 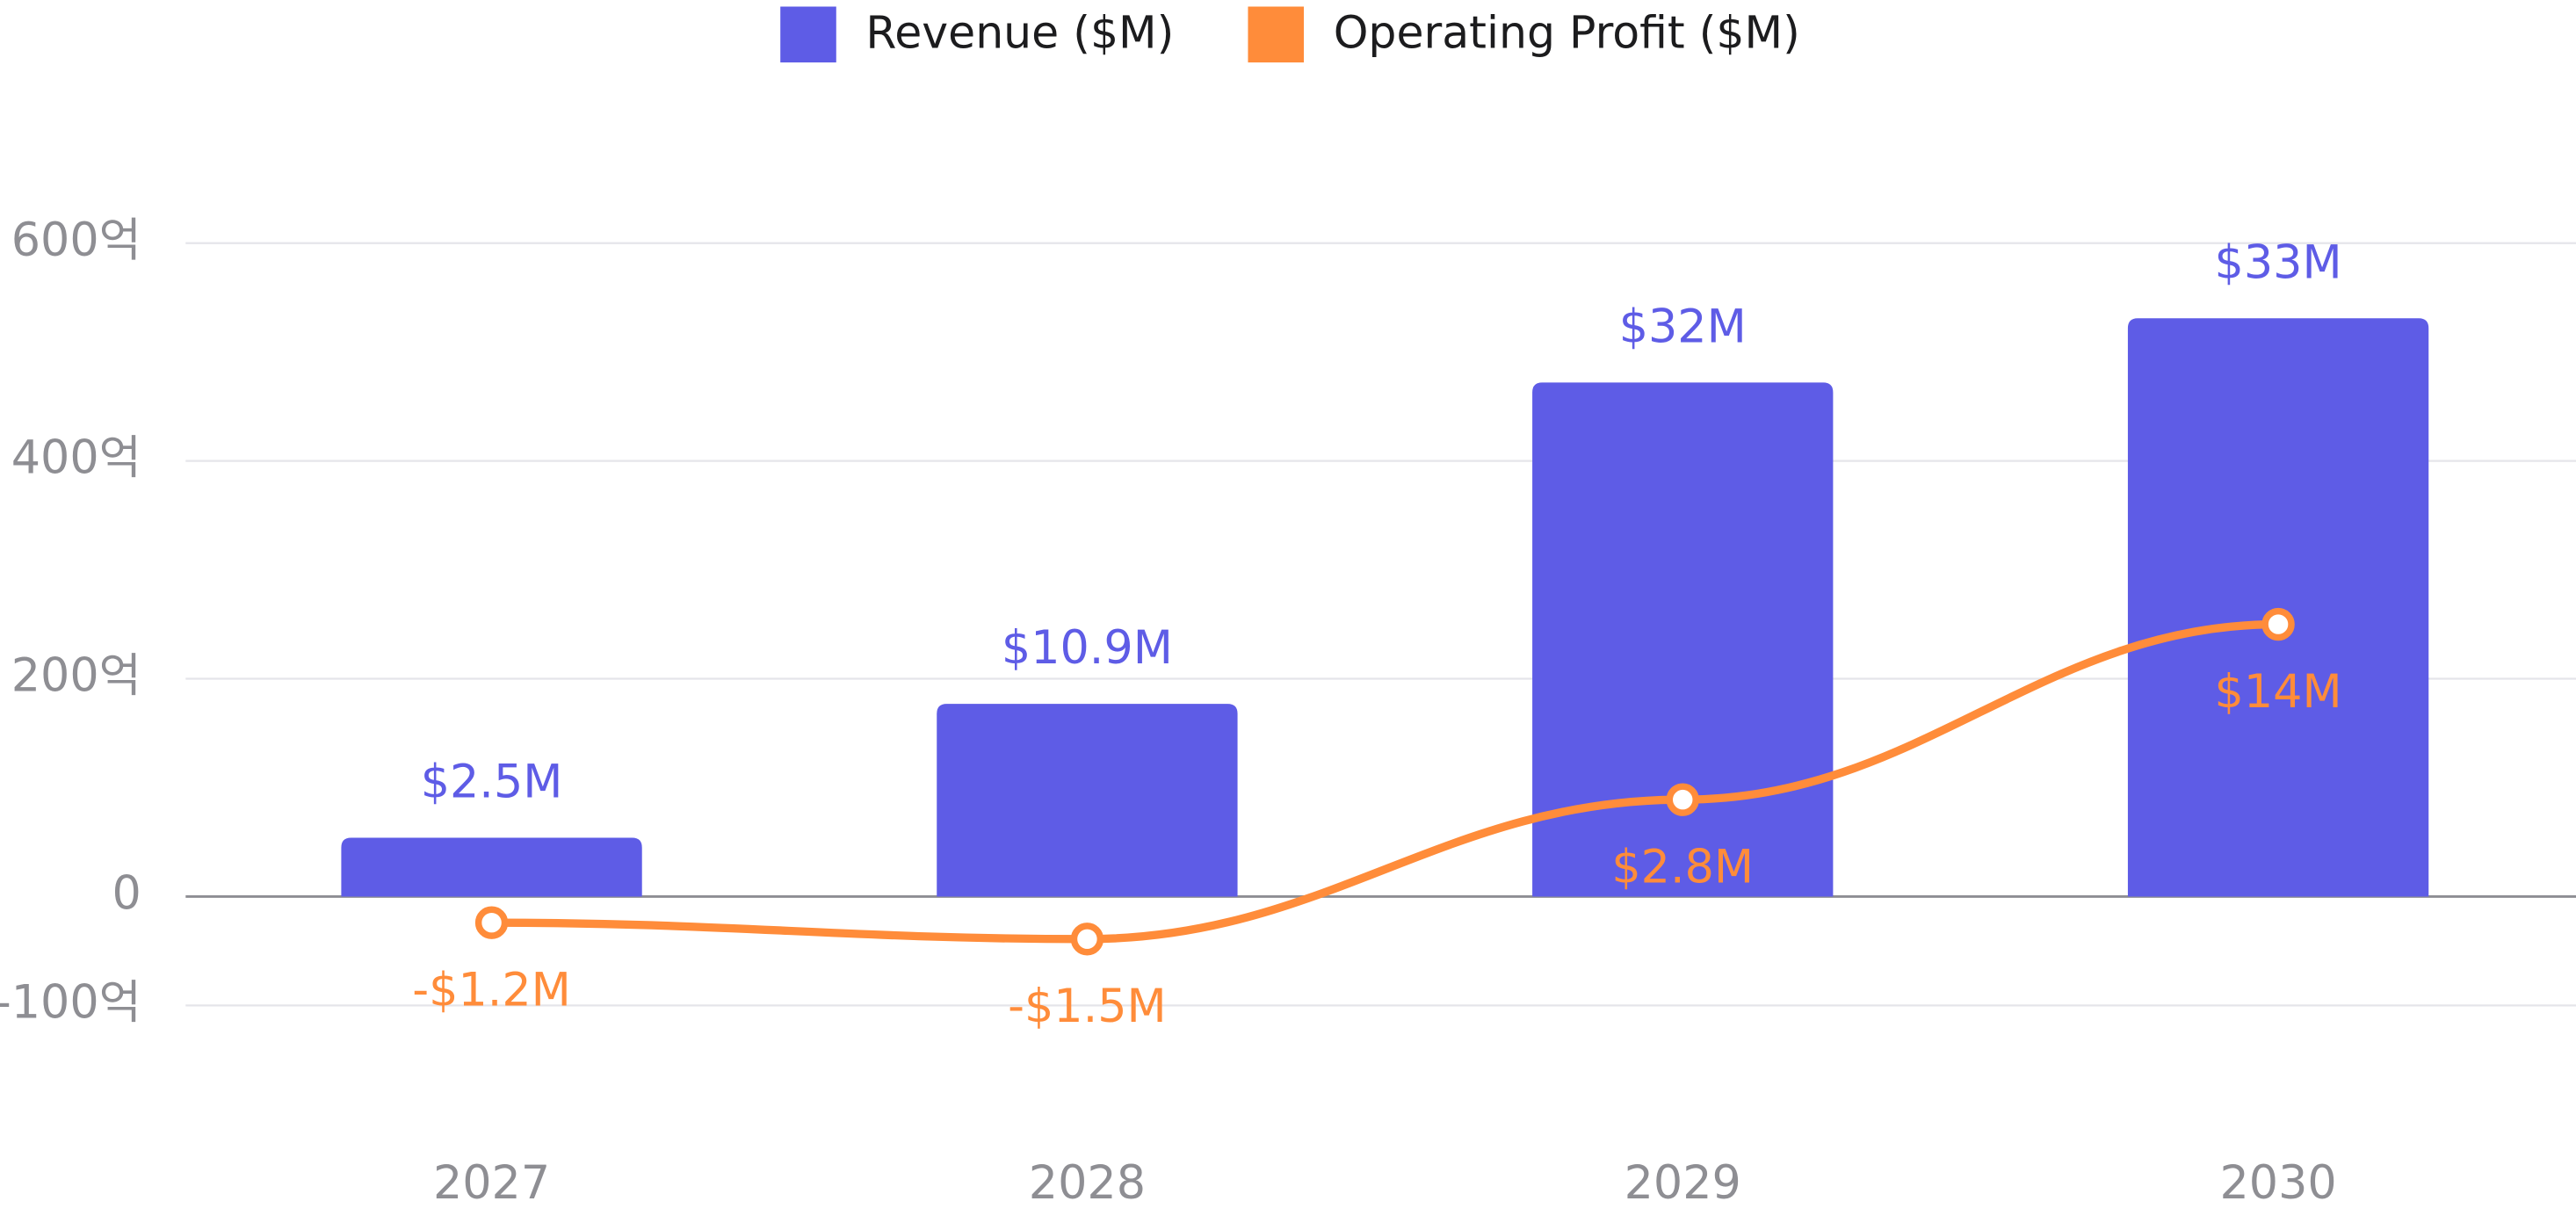 I want to click on x-tick-label: 2027, so click(x=491, y=1183).